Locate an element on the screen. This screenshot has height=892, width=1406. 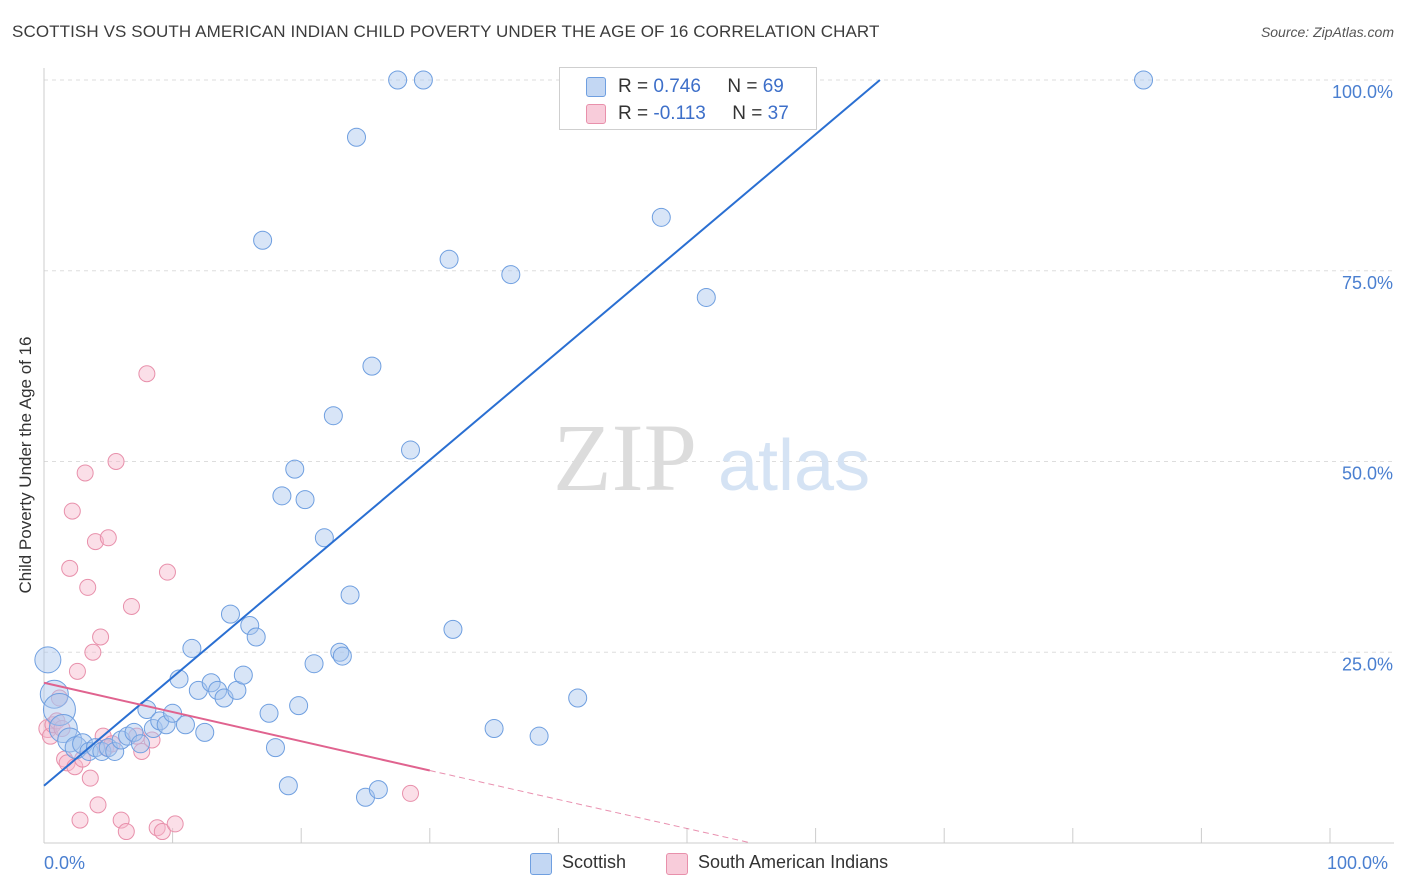
legend-swatch-scottish is located at coordinates (596, 87).